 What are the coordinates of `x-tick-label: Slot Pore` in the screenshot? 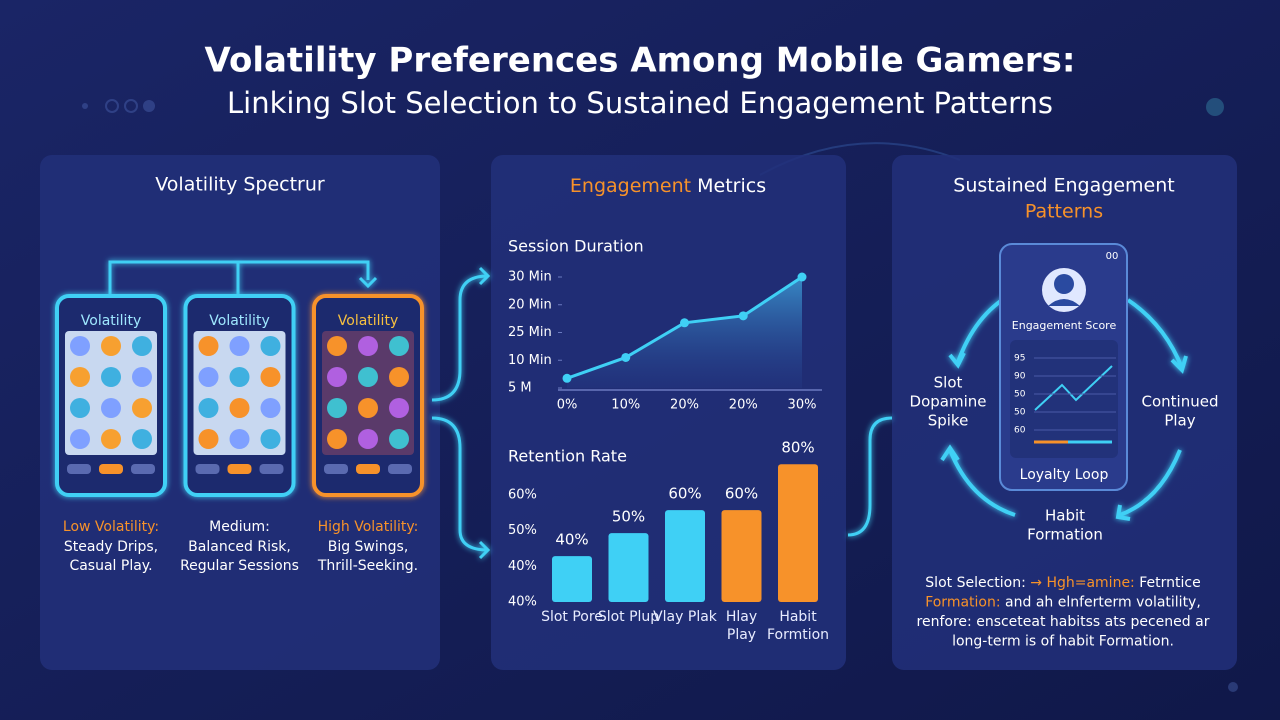 It's located at (572, 617).